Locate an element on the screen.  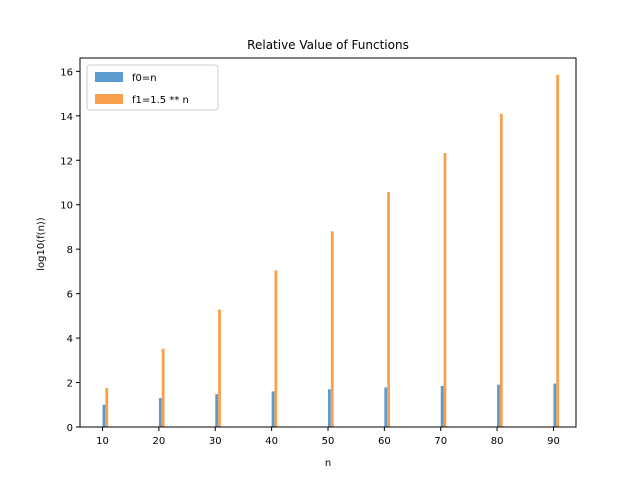
y-axis-label: log10(f(n)) is located at coordinates (41, 244).